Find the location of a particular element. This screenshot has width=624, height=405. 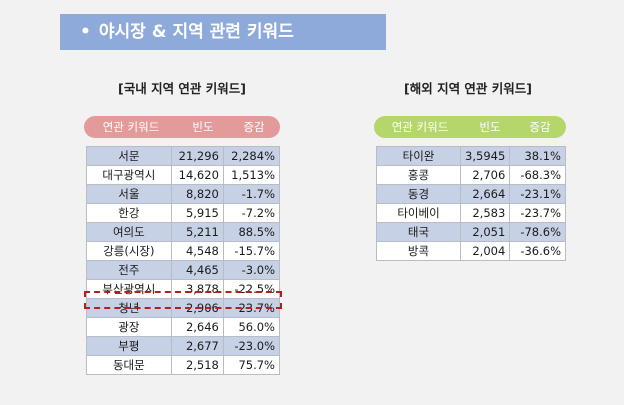

frequency-cell: 2,646 is located at coordinates (197, 327).